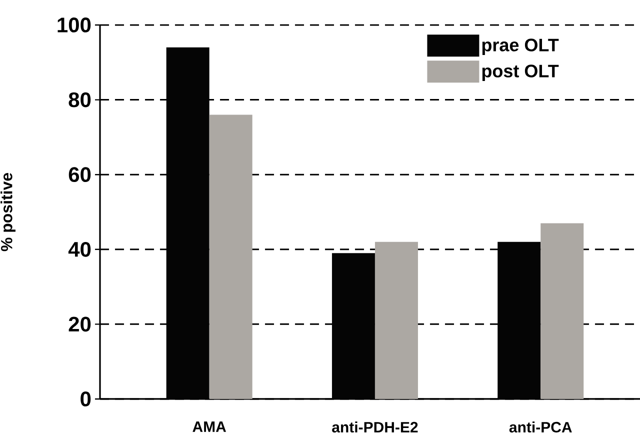 Image resolution: width=640 pixels, height=441 pixels. What do you see at coordinates (520, 46) in the screenshot?
I see `legend-label: prae OLT` at bounding box center [520, 46].